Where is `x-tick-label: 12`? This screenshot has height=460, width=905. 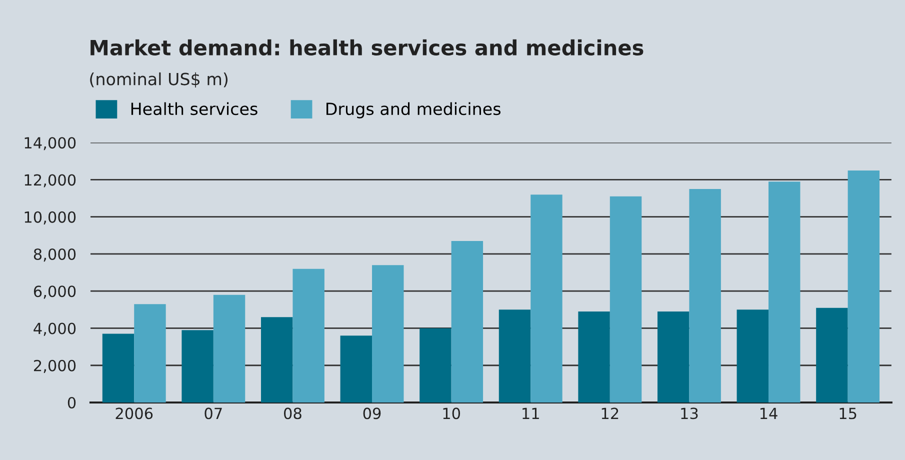 x-tick-label: 12 is located at coordinates (610, 413).